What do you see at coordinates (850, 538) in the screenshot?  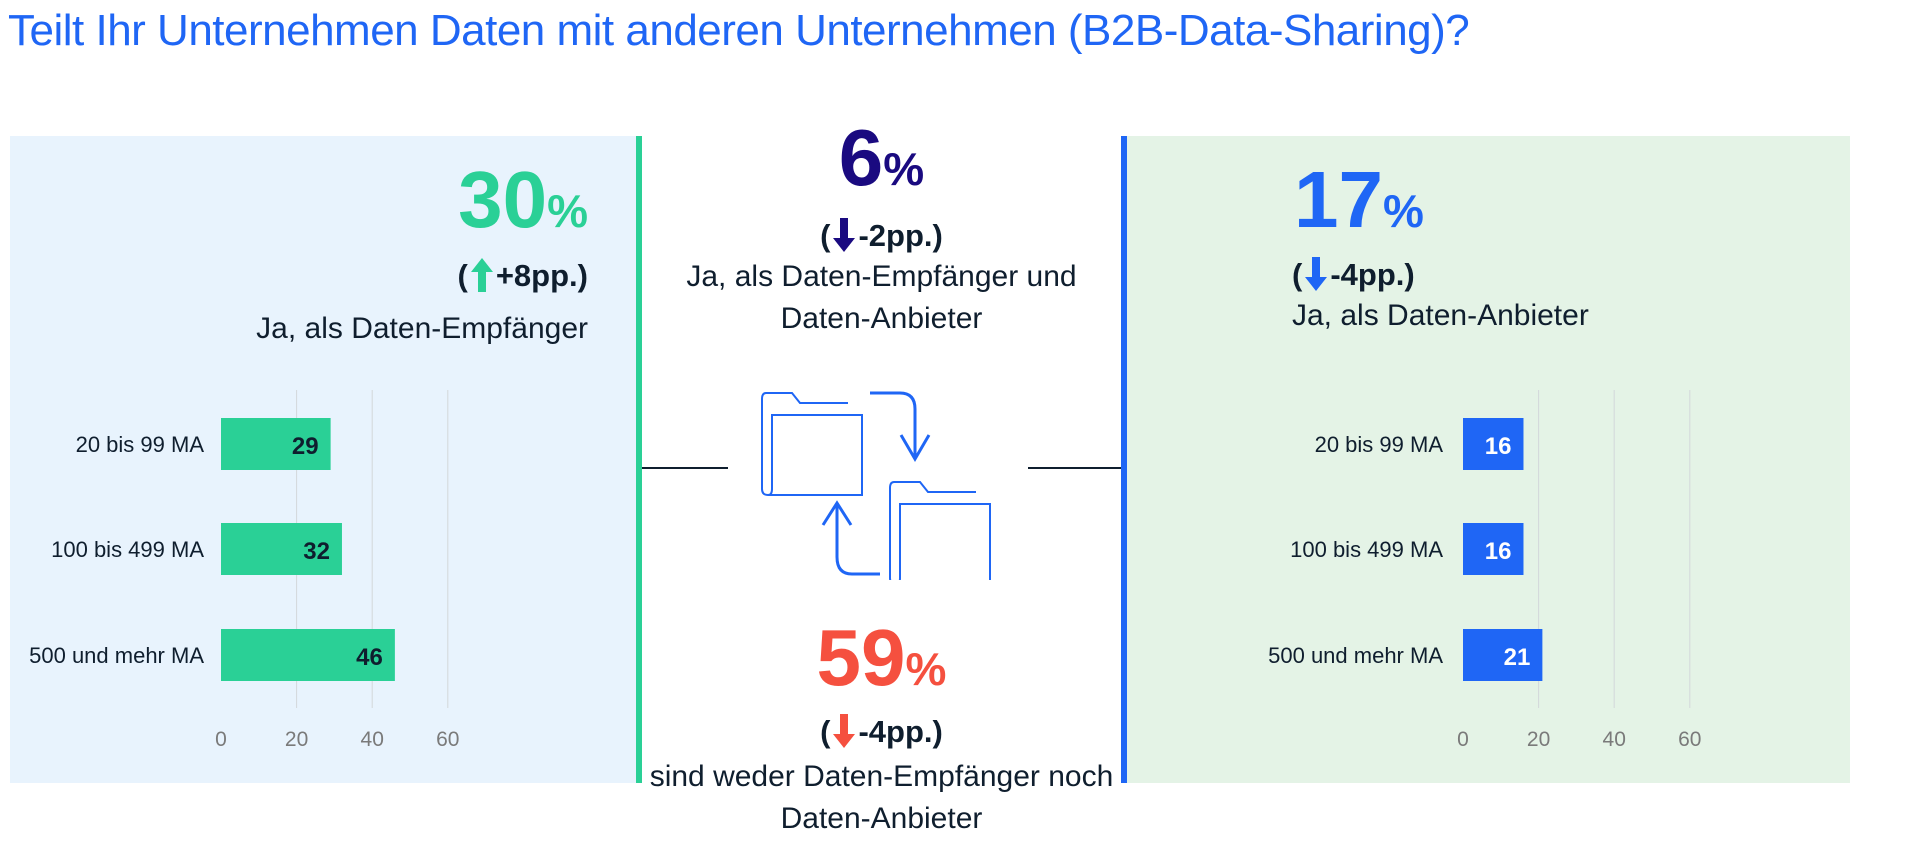 I see `arrow-left-up-icon` at bounding box center [850, 538].